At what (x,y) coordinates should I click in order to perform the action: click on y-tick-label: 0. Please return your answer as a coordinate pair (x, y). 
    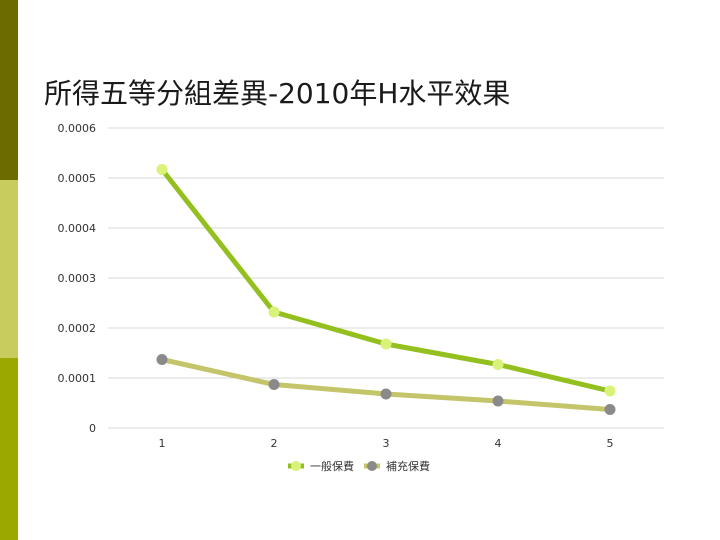
    Looking at the image, I should click on (92, 428).